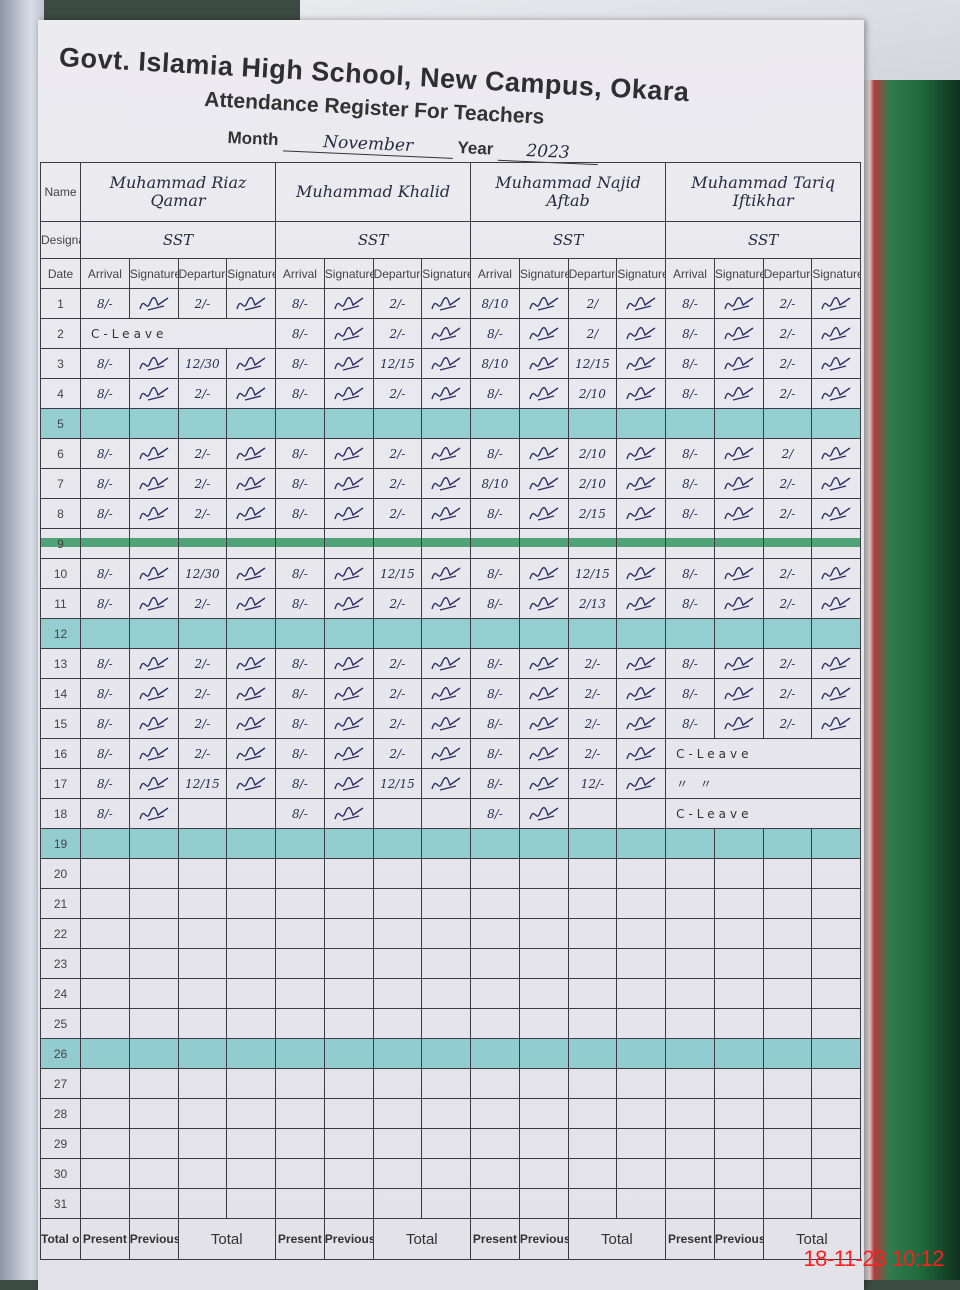 The image size is (960, 1290). What do you see at coordinates (451, 933) in the screenshot?
I see `attendance-row: 22` at bounding box center [451, 933].